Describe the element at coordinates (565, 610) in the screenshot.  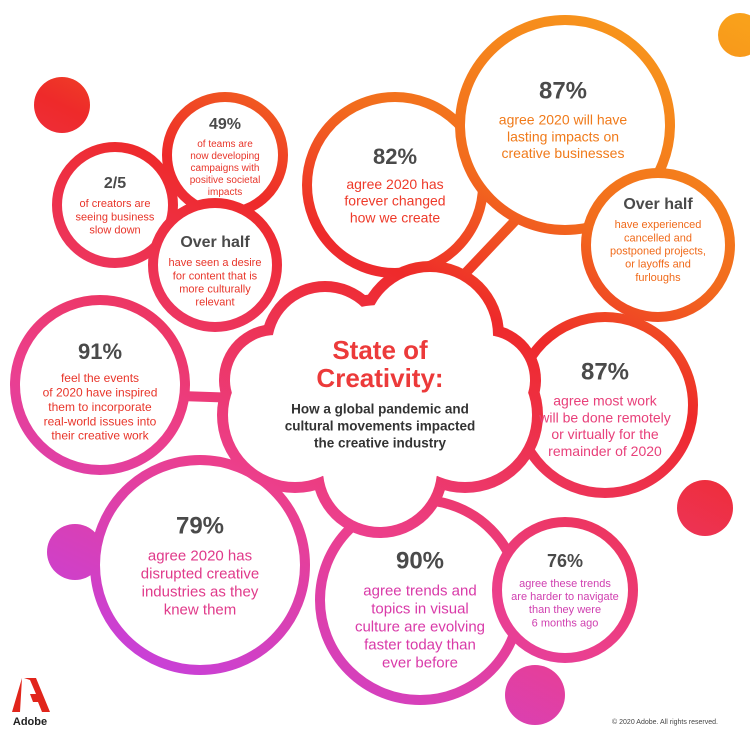
I see `stat-text: than they were` at that location.